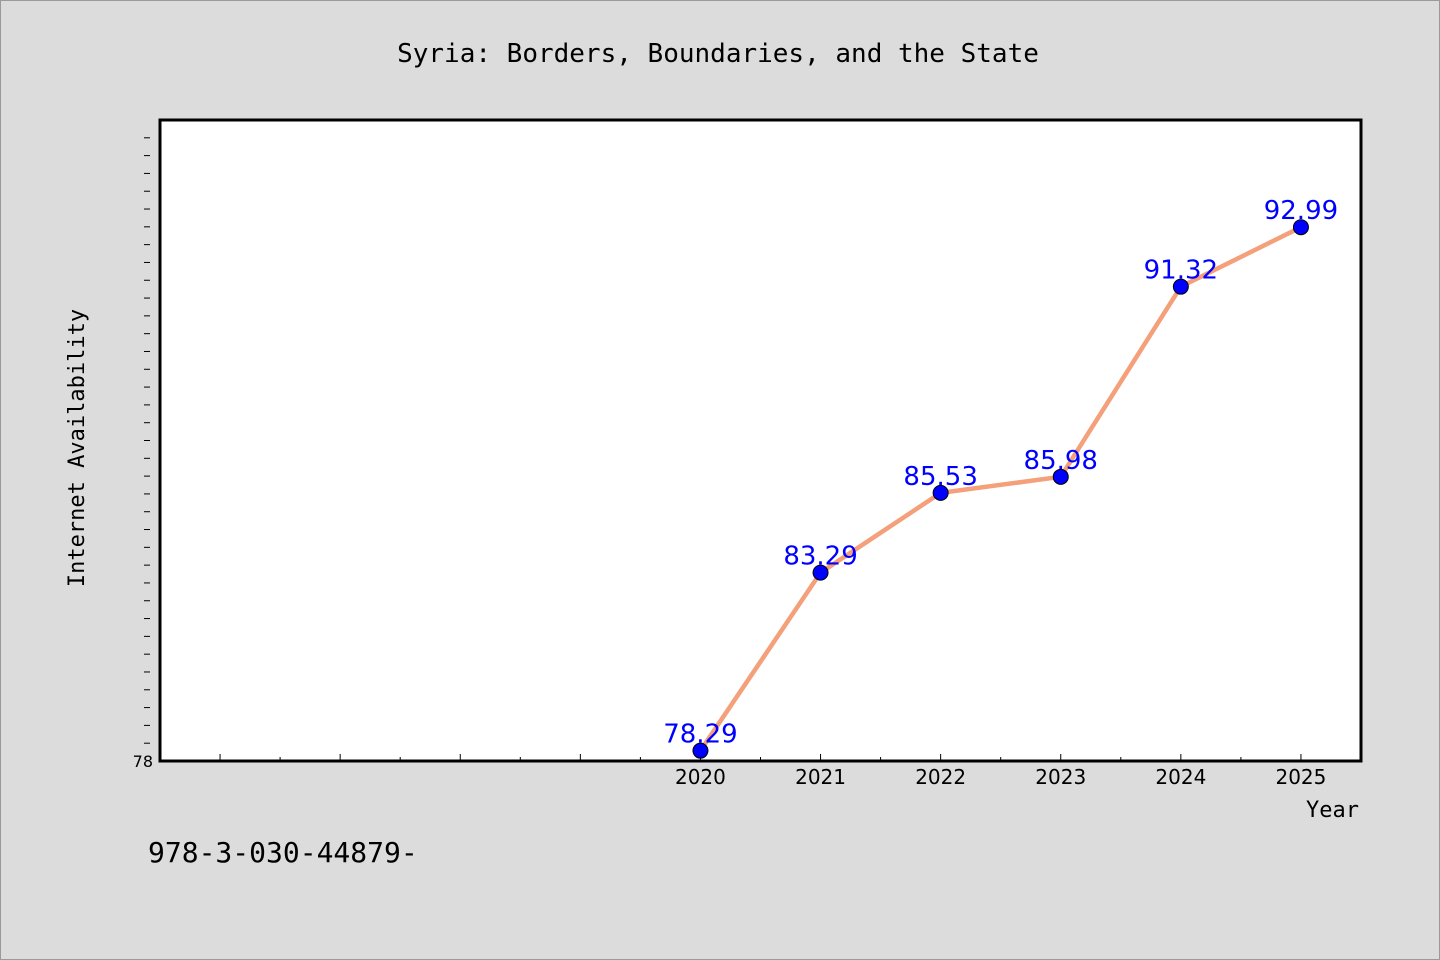 The height and width of the screenshot is (960, 1440). Describe the element at coordinates (1180, 777) in the screenshot. I see `x-tick-label: 2024` at that location.